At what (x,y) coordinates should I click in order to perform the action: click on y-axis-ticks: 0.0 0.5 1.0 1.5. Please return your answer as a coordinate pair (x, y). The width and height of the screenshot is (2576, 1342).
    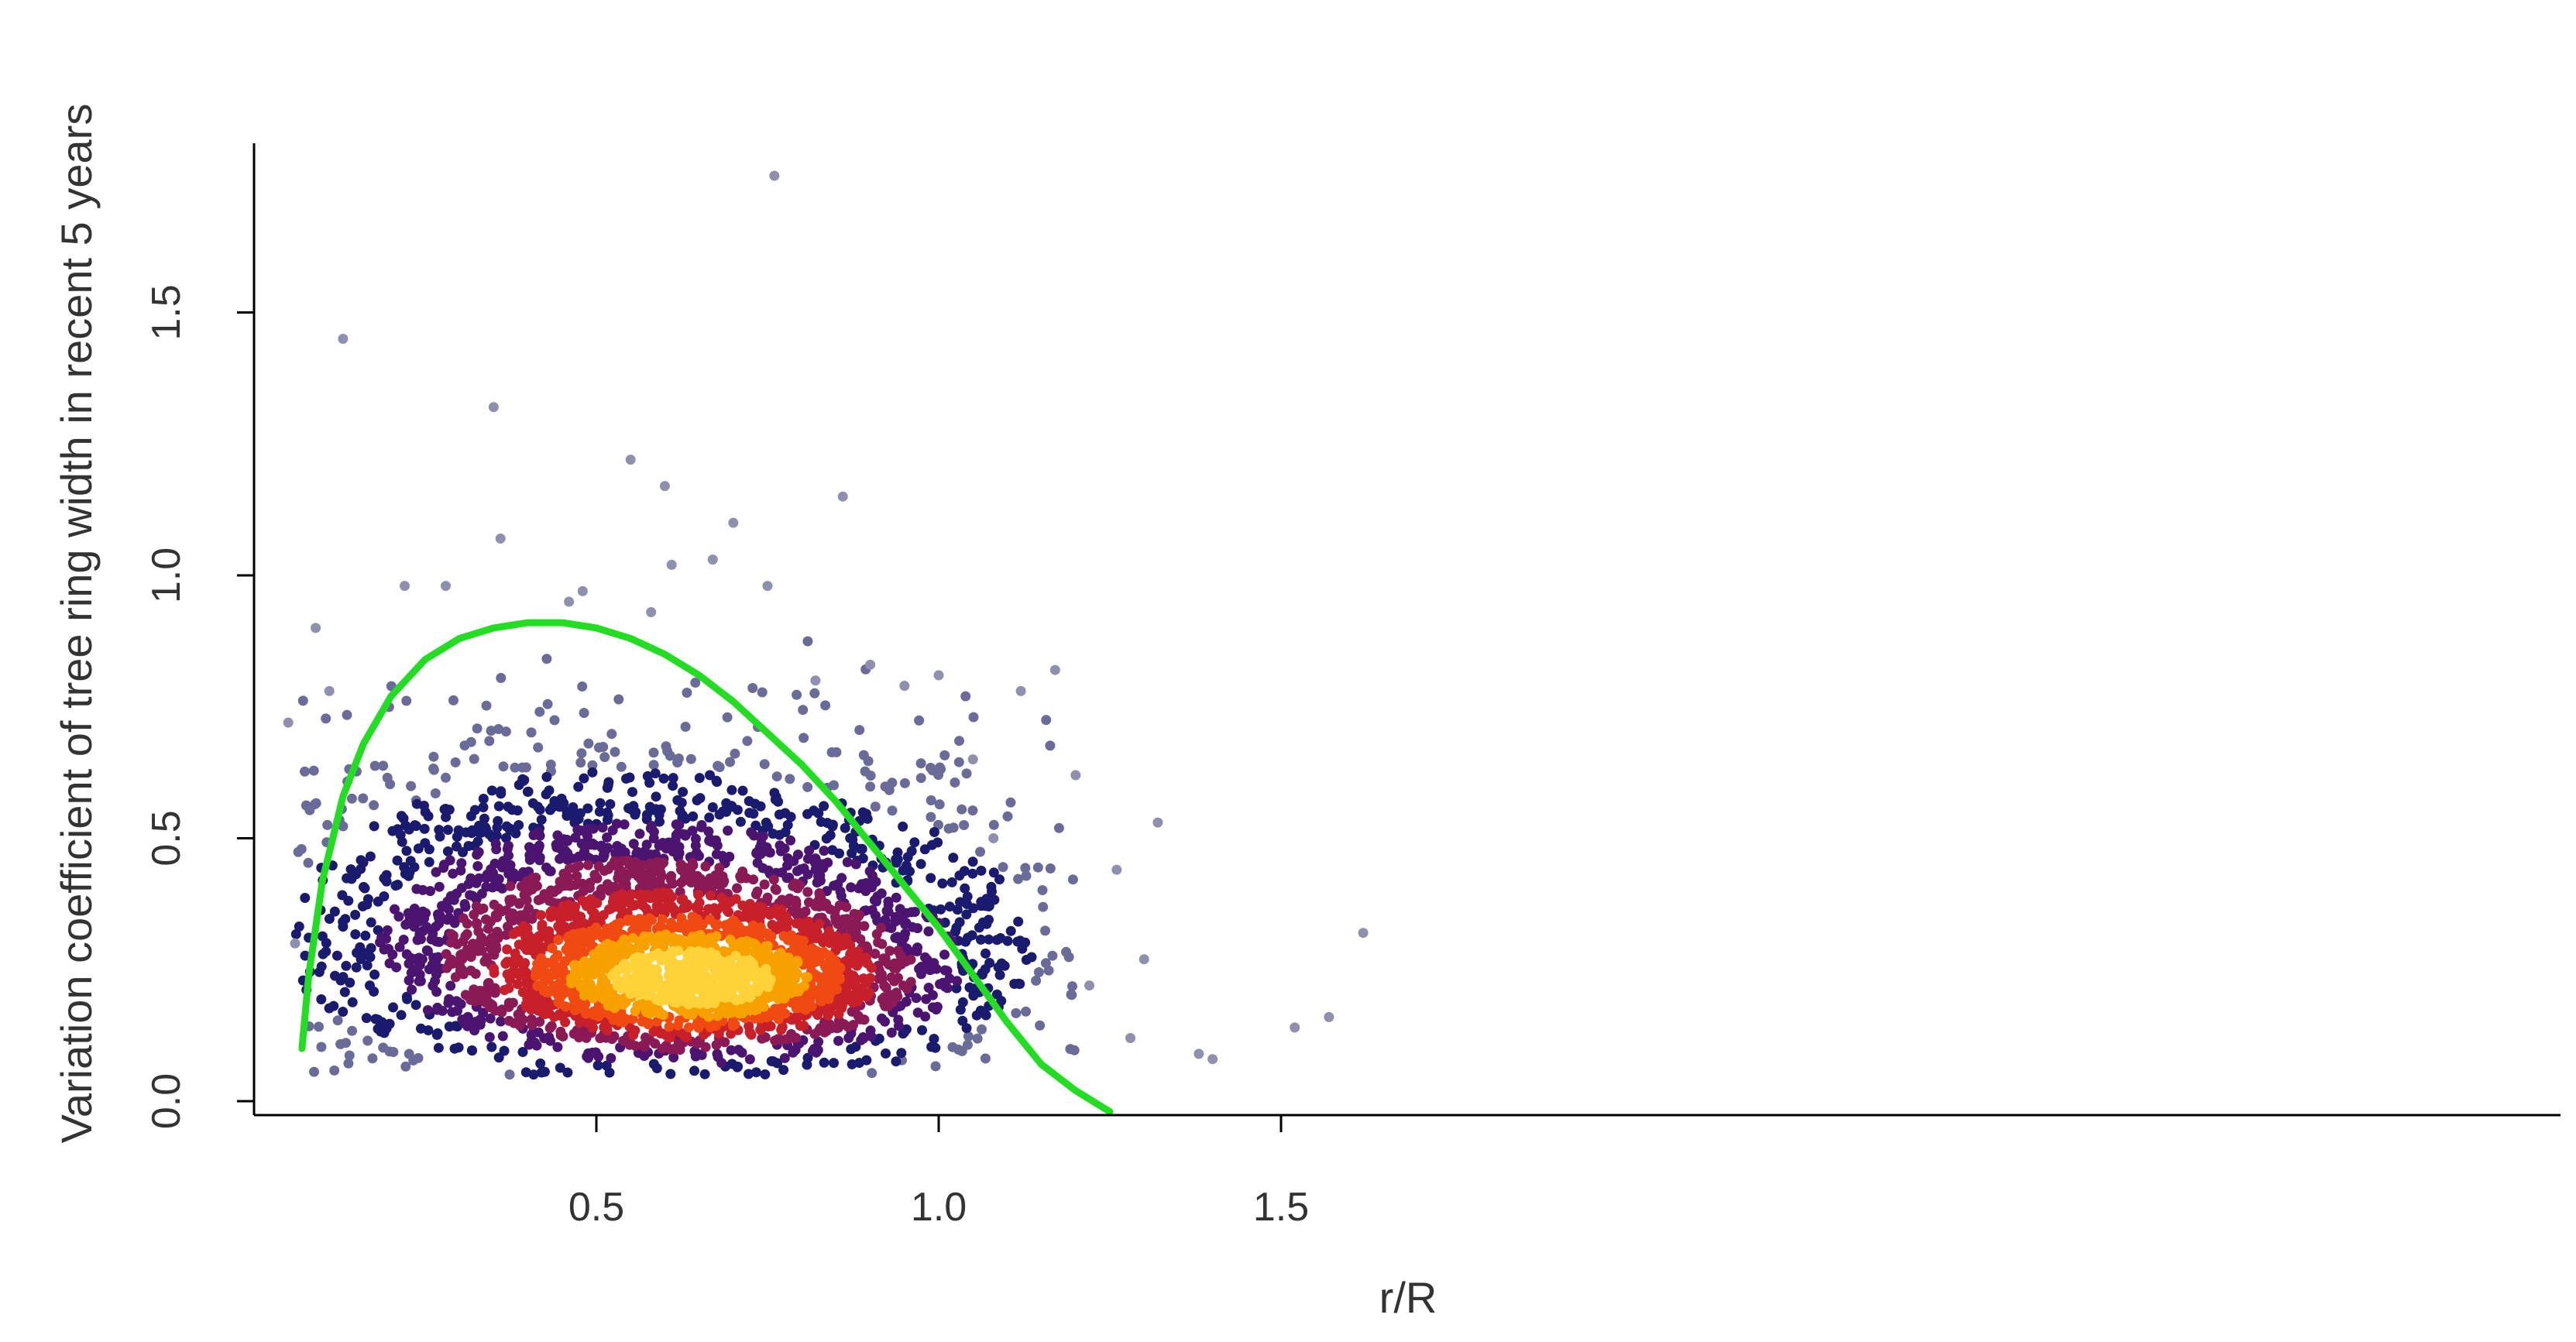
    Looking at the image, I should click on (199, 706).